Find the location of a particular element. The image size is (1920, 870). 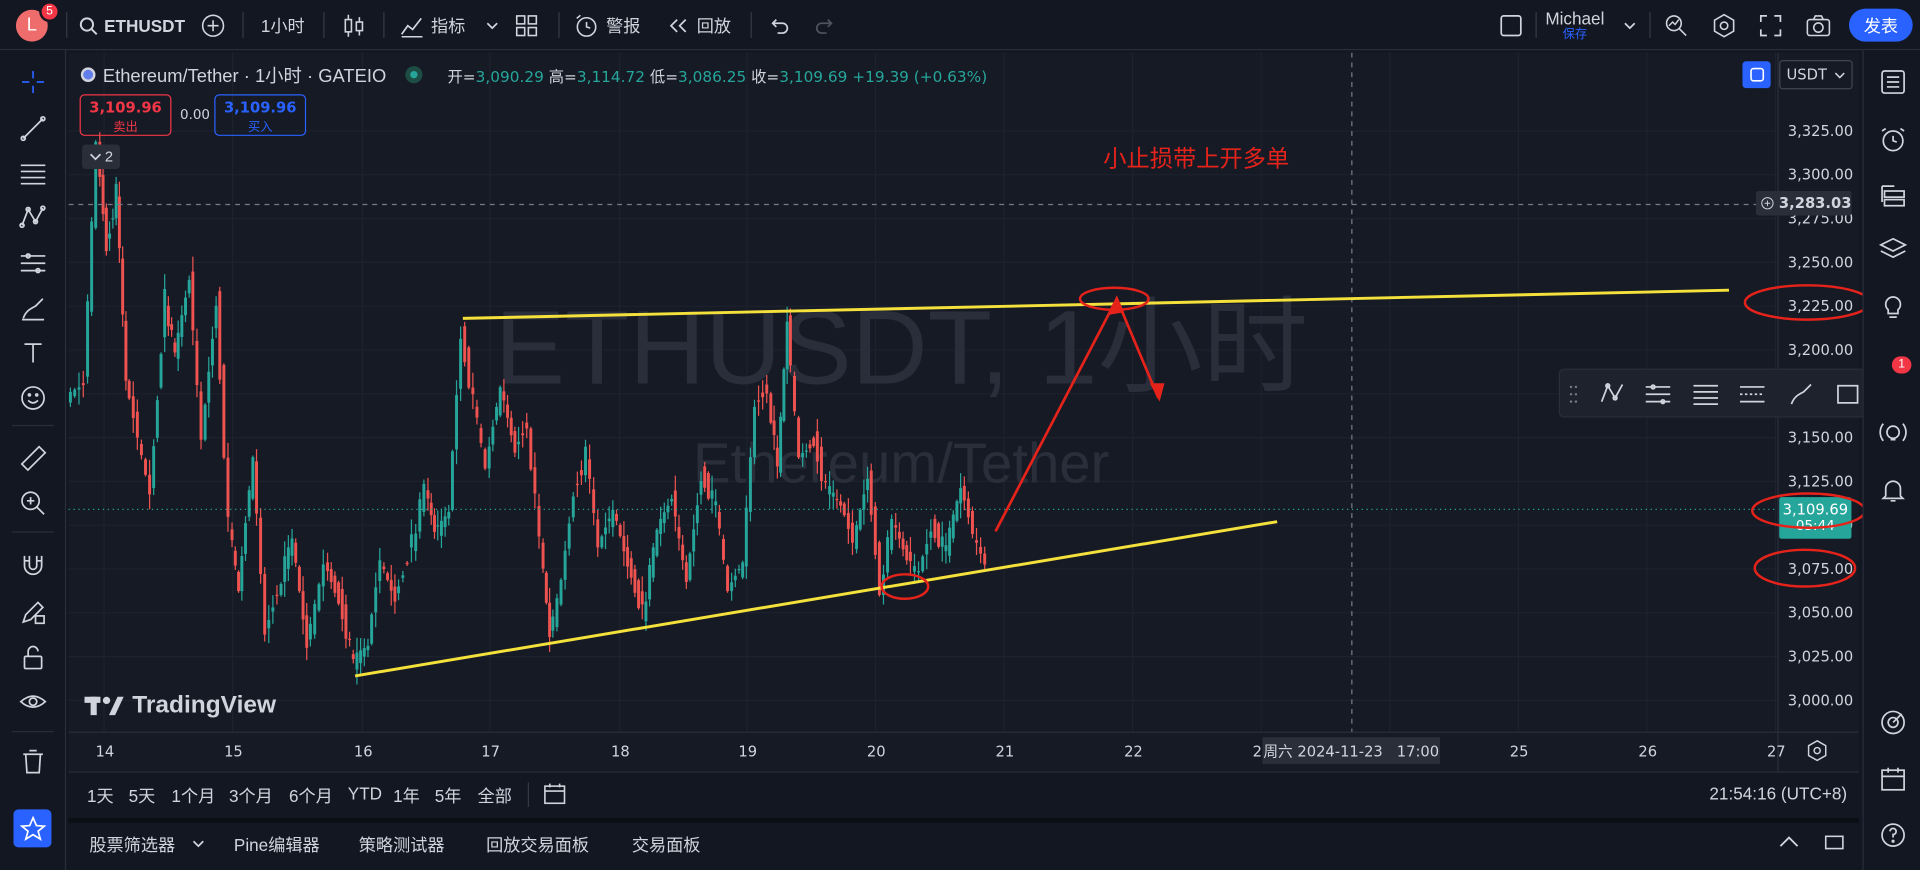

measure-tool is located at coordinates (33, 458).